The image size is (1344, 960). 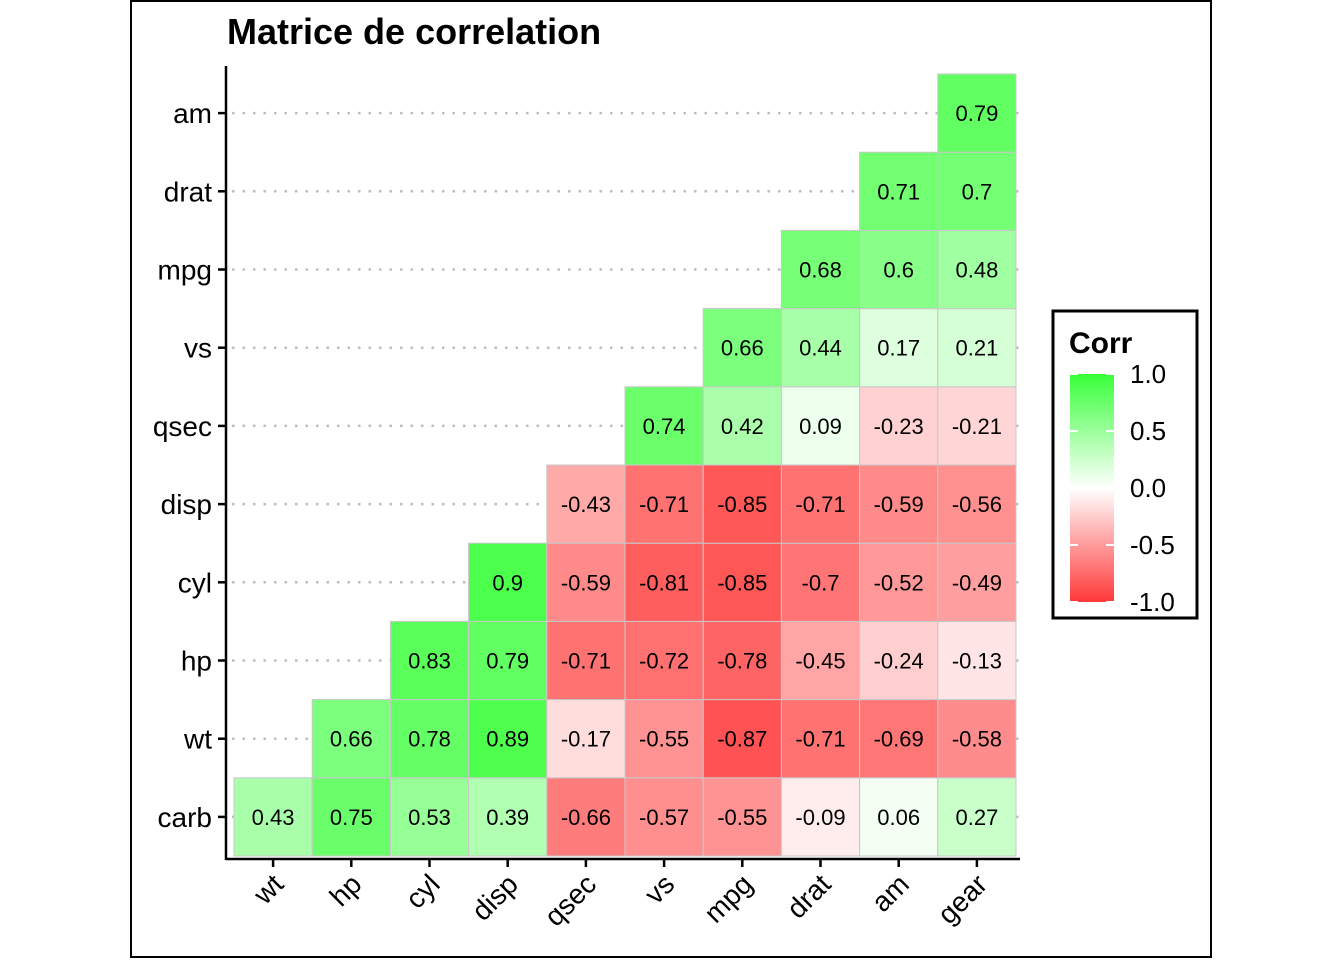 I want to click on cell-value-label: -0.58, so click(x=977, y=739).